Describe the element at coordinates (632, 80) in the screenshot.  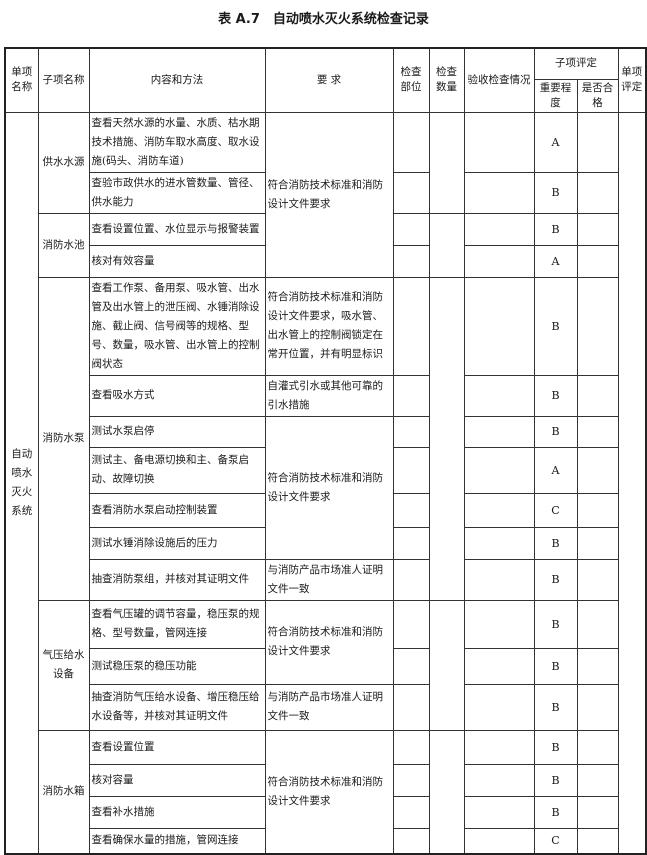
I see `header-unit-eval: 单项评定` at that location.